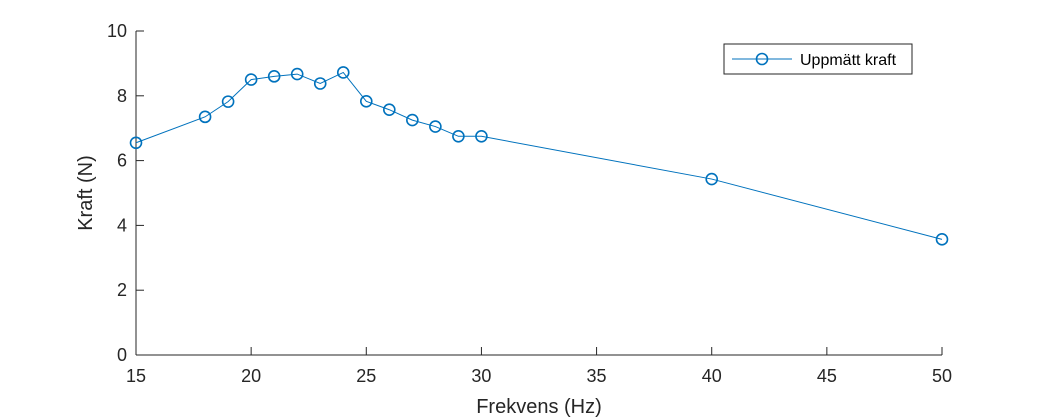 The height and width of the screenshot is (417, 1042). I want to click on x-tick-label: 15, so click(136, 376).